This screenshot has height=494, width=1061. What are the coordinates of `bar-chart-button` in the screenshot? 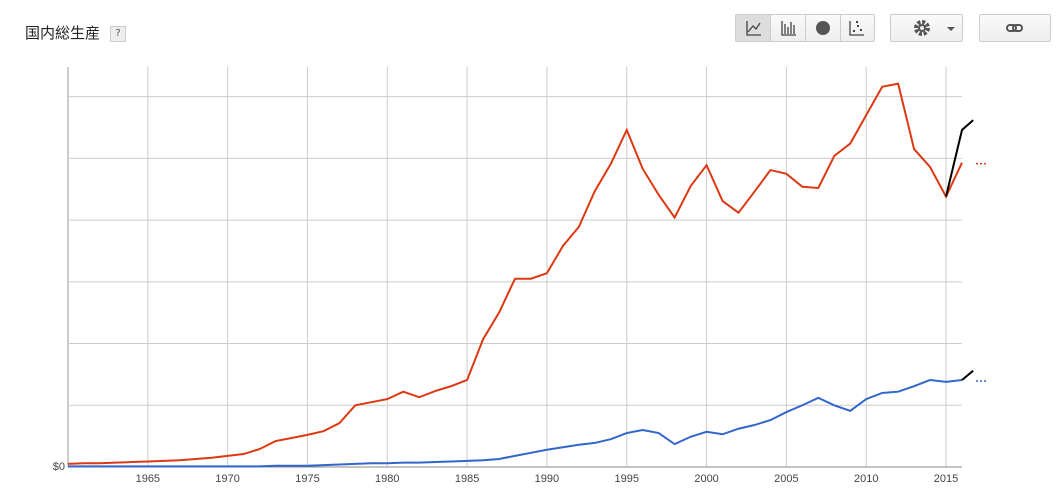 It's located at (788, 28).